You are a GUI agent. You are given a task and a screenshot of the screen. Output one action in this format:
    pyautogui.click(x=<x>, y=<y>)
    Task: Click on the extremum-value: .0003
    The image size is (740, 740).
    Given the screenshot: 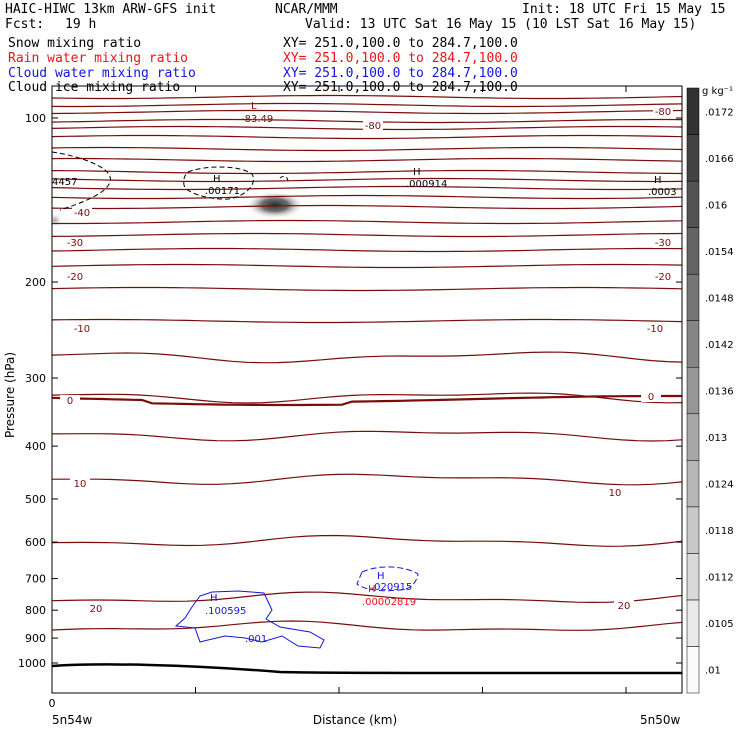 What is the action you would take?
    pyautogui.click(x=662, y=192)
    